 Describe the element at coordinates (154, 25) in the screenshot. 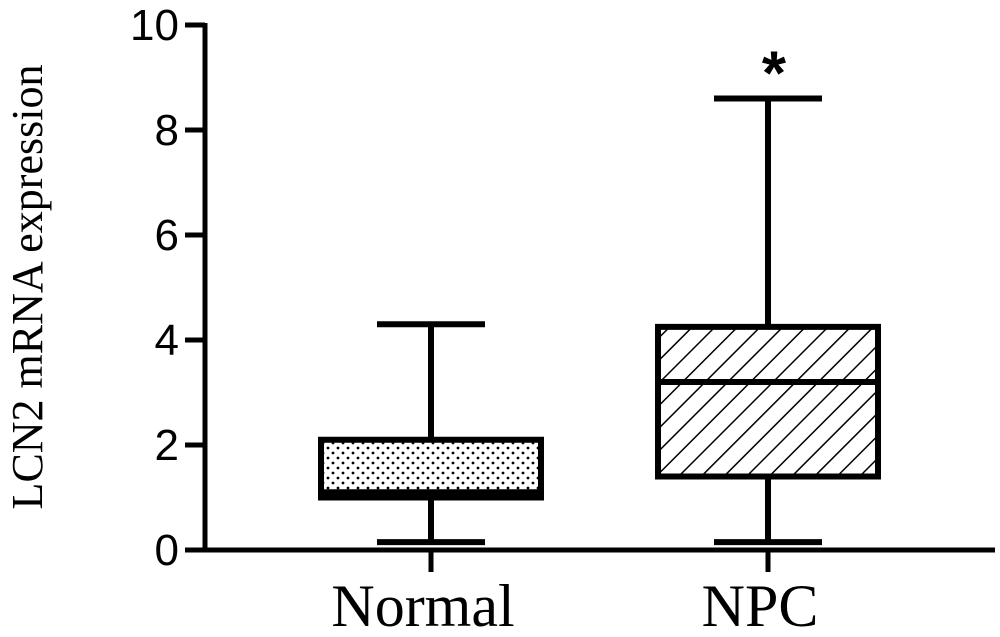

I see `y-tick-label: 10` at that location.